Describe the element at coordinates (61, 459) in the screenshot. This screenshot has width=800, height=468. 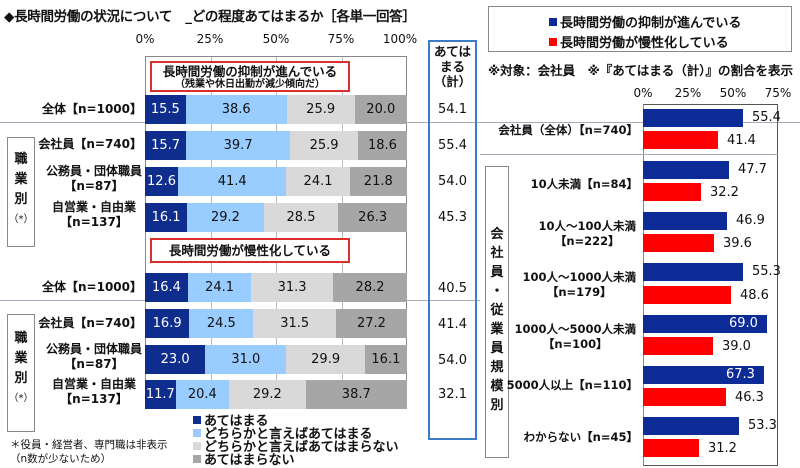
I see `footnote: （n数が少ないため）` at that location.